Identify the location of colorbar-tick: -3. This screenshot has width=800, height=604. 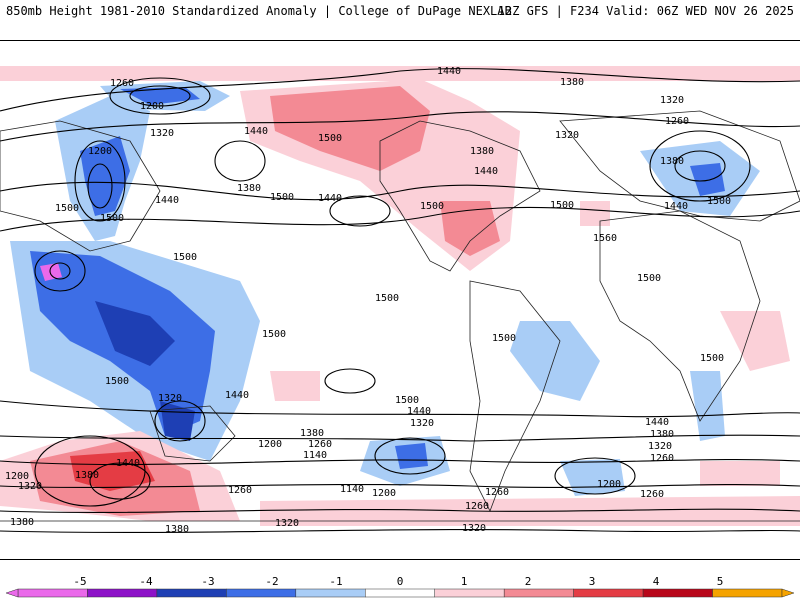
(207, 581).